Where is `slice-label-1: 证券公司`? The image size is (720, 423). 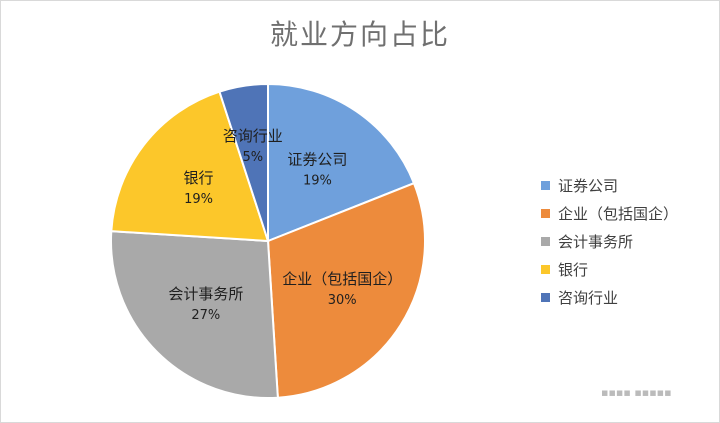 slice-label-1: 证券公司 is located at coordinates (317, 159).